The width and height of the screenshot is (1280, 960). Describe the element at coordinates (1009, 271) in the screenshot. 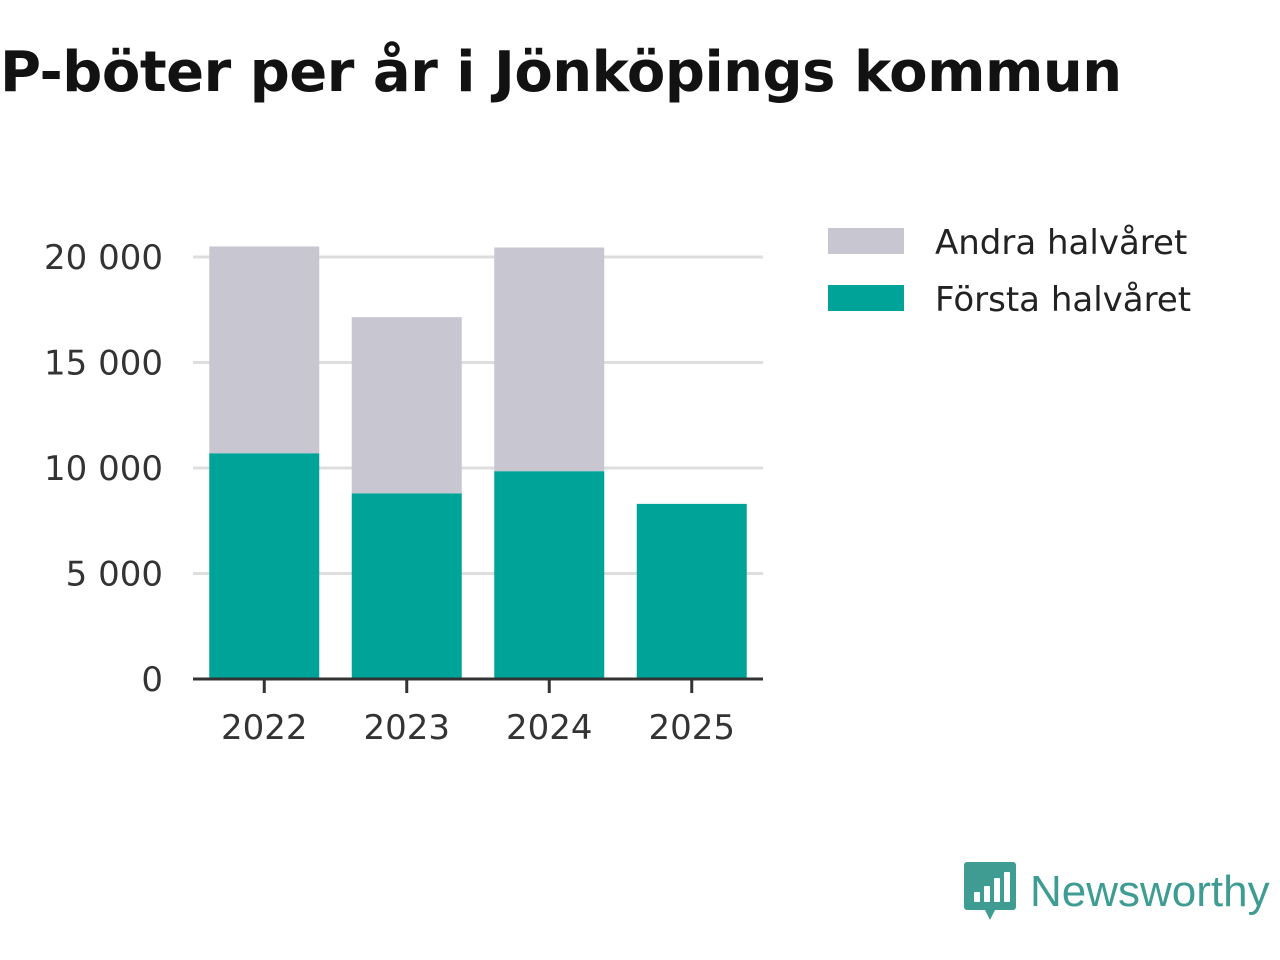

I see `legend: Andra halvåret Första halvåret` at that location.